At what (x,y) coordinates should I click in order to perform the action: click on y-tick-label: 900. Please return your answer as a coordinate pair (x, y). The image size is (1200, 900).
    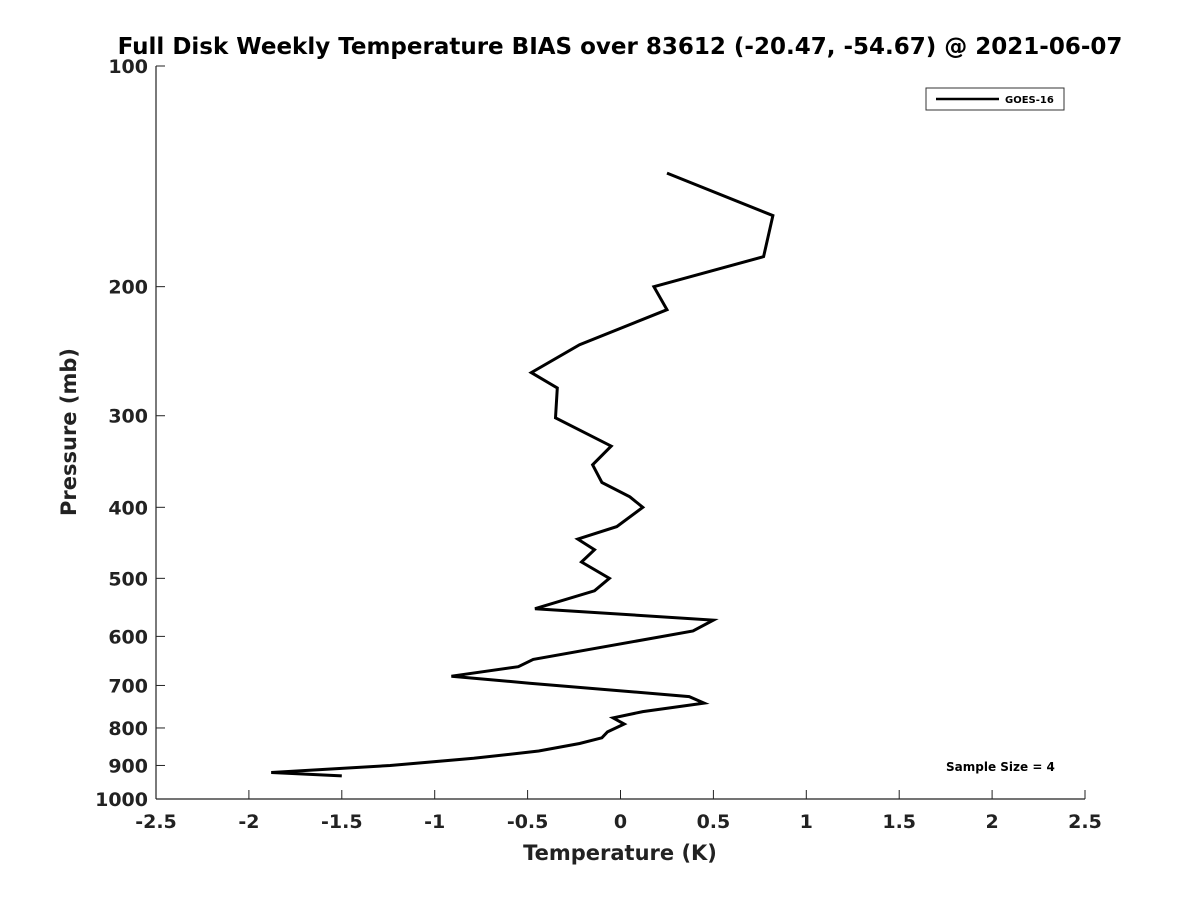
    Looking at the image, I should click on (128, 766).